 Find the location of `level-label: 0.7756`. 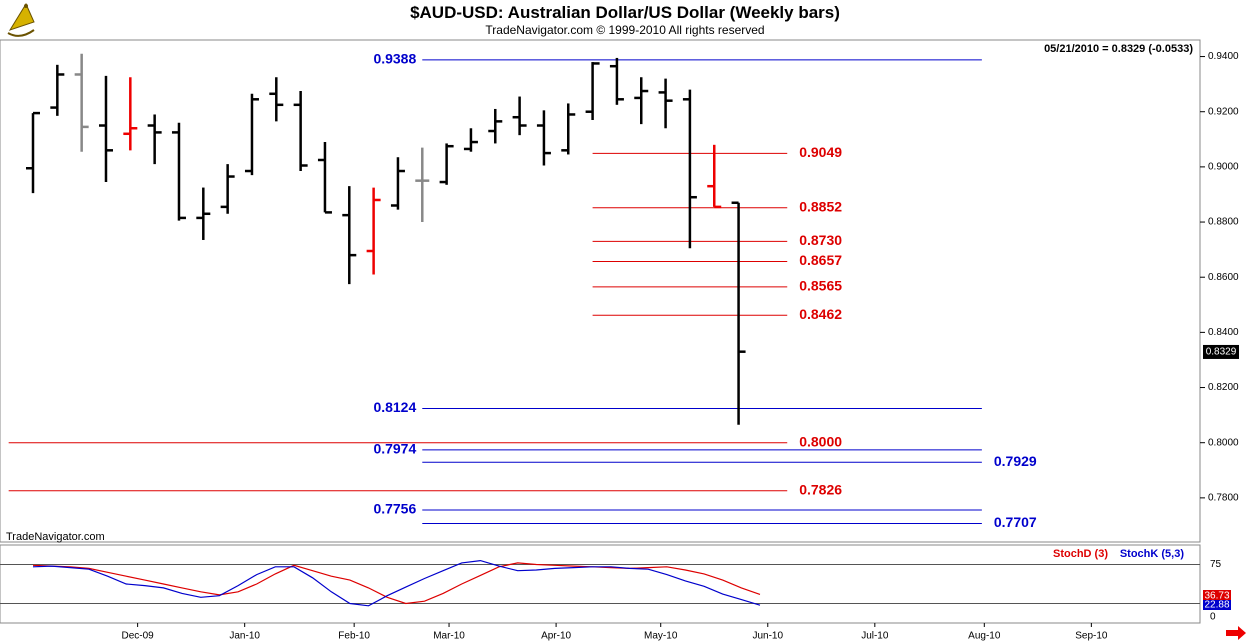

level-label: 0.7756 is located at coordinates (394, 509).